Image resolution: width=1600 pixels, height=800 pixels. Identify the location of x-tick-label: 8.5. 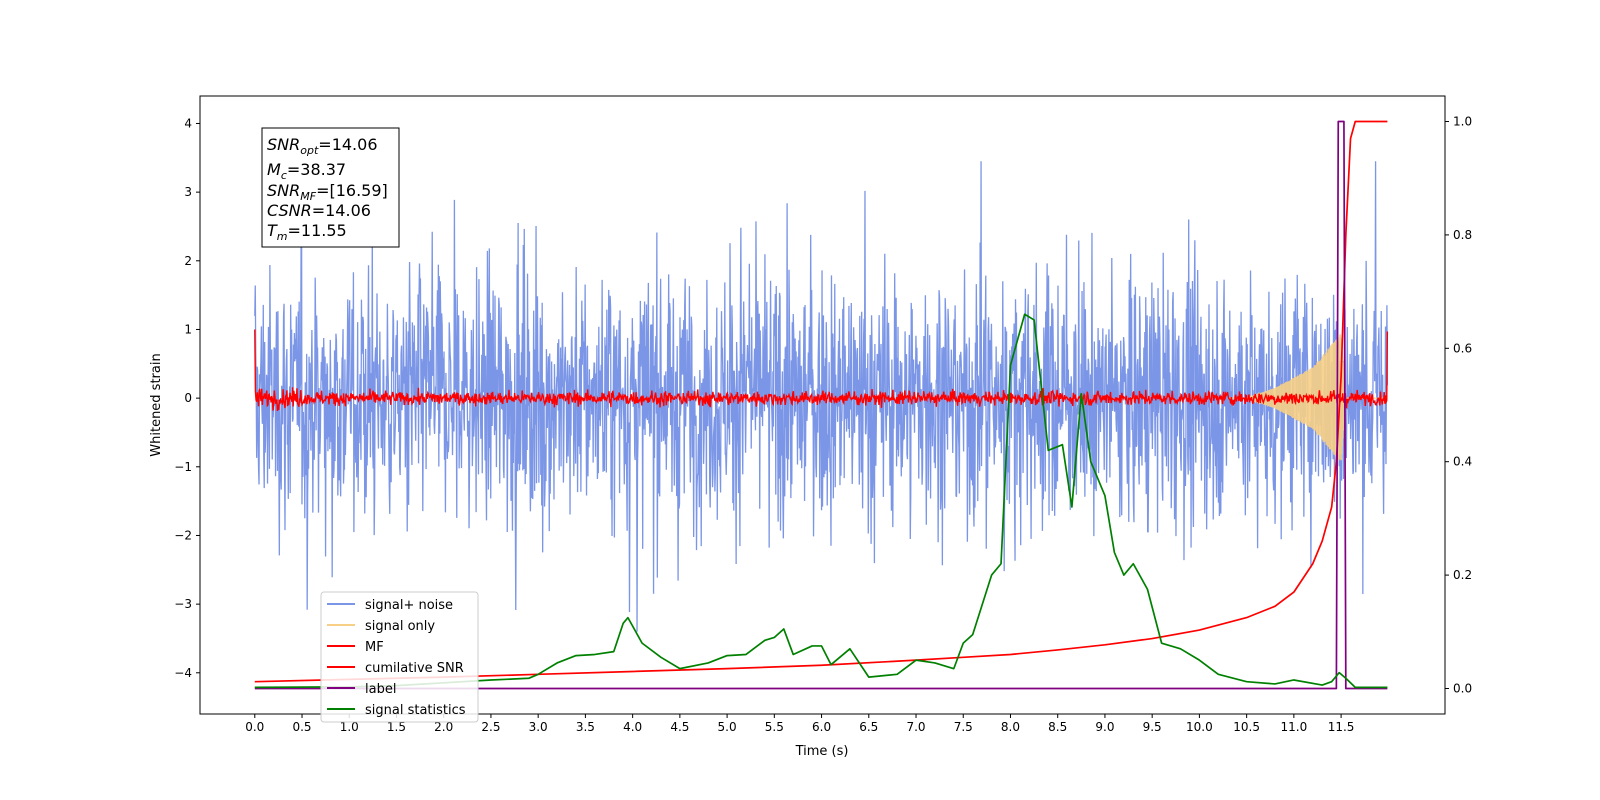
(1057, 727).